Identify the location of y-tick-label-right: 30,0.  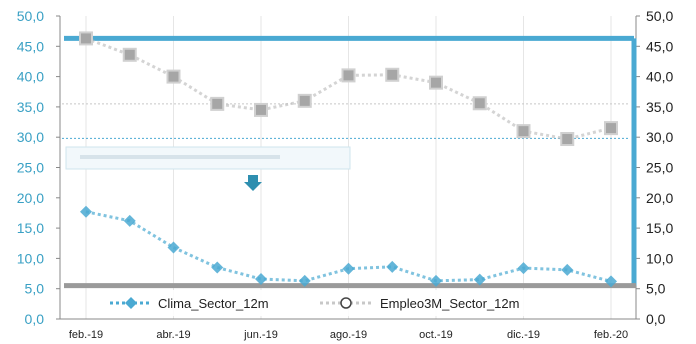
(659, 137).